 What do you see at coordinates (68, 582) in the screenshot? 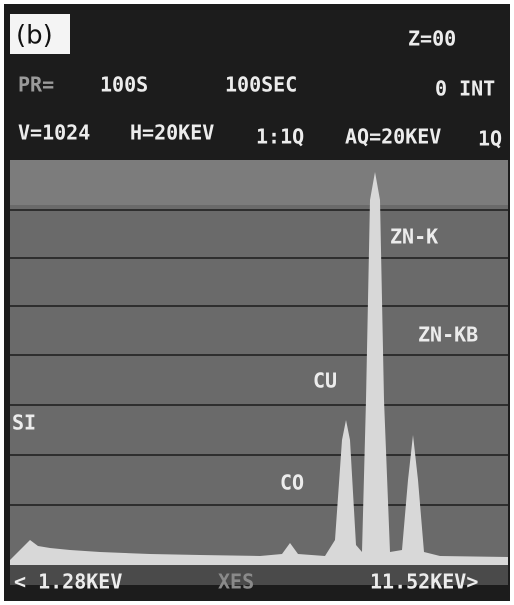
I see `footer-left: < 1.28KEV` at bounding box center [68, 582].